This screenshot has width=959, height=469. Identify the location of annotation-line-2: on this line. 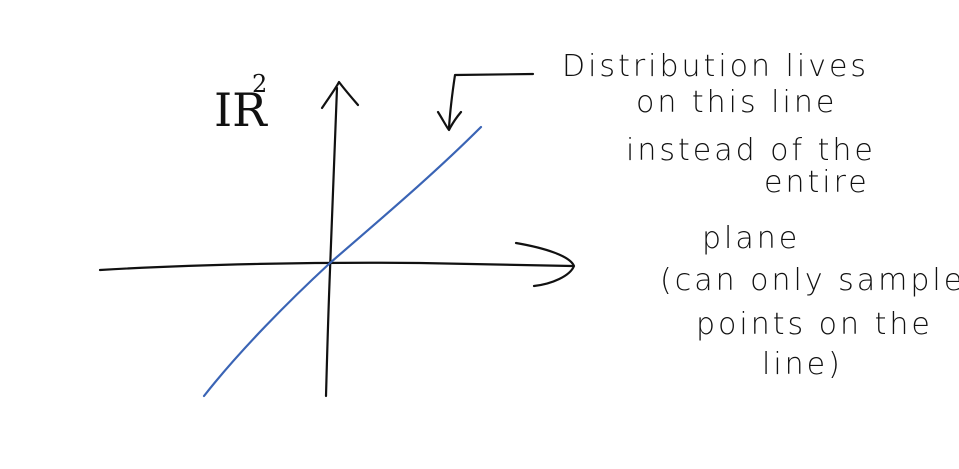
(736, 102).